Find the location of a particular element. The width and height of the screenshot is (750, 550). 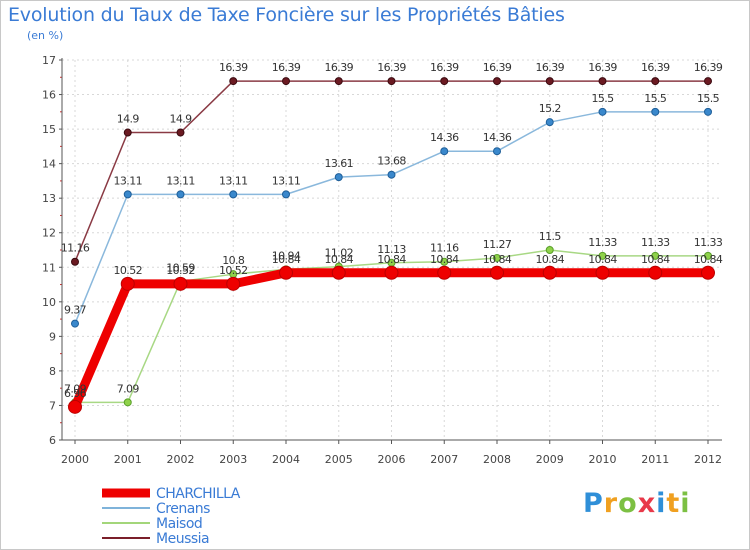

data-label: 6.96 is located at coordinates (75, 393).